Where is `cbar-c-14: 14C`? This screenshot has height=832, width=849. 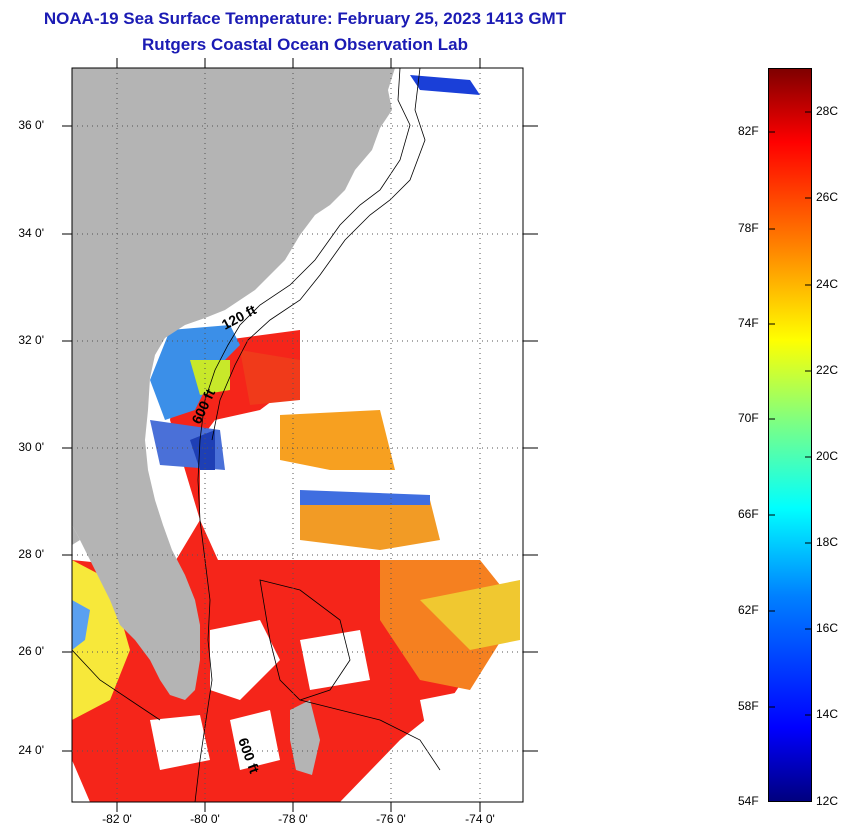
cbar-c-14: 14C is located at coordinates (827, 714).